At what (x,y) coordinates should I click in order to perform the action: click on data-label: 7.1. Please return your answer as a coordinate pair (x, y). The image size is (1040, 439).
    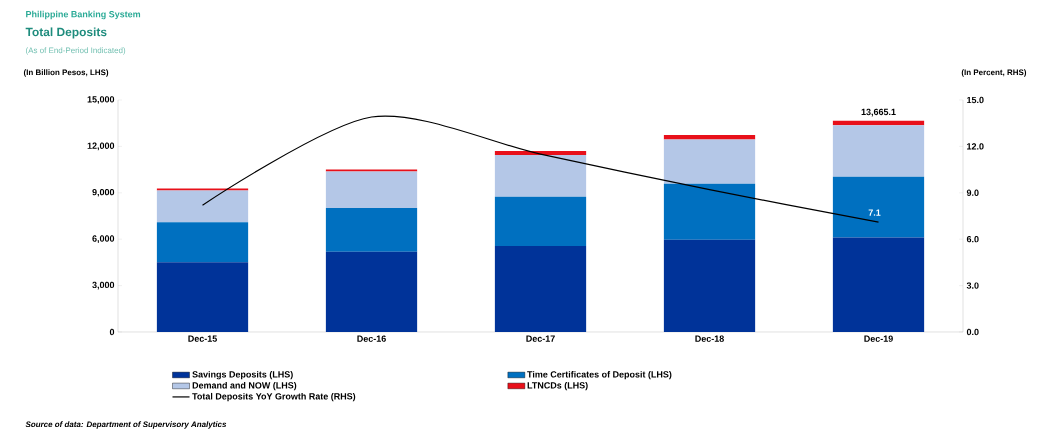
    Looking at the image, I should click on (874, 212).